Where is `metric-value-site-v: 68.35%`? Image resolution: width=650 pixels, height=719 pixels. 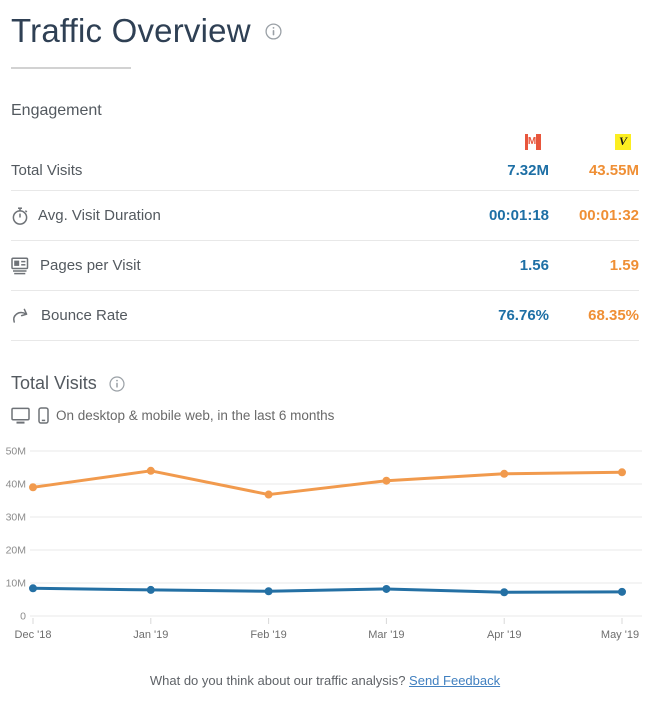 metric-value-site-v: 68.35% is located at coordinates (613, 315).